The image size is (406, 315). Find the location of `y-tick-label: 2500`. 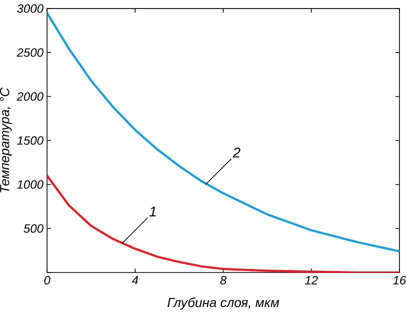

y-tick-label: 2500 is located at coordinates (30, 52).